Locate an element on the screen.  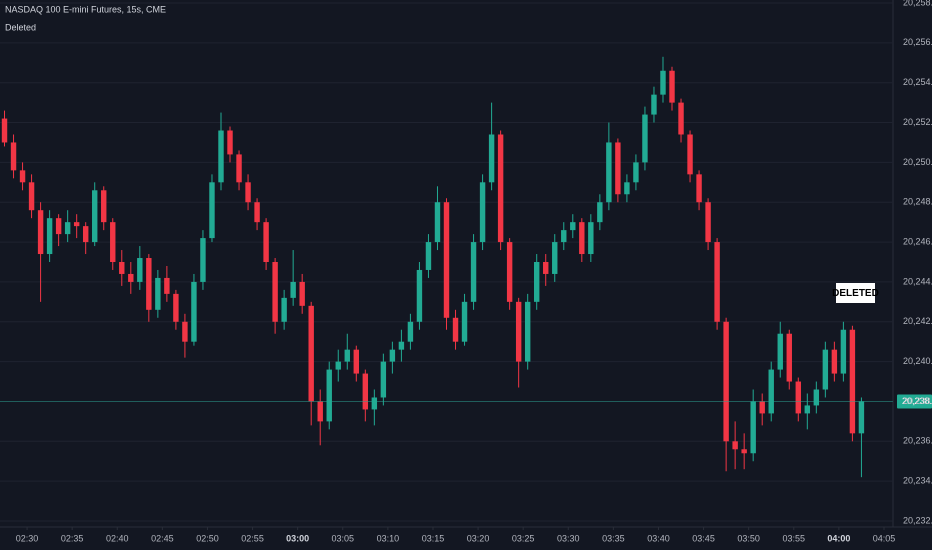
y-tick-label: 20,248.00 is located at coordinates (917, 202).